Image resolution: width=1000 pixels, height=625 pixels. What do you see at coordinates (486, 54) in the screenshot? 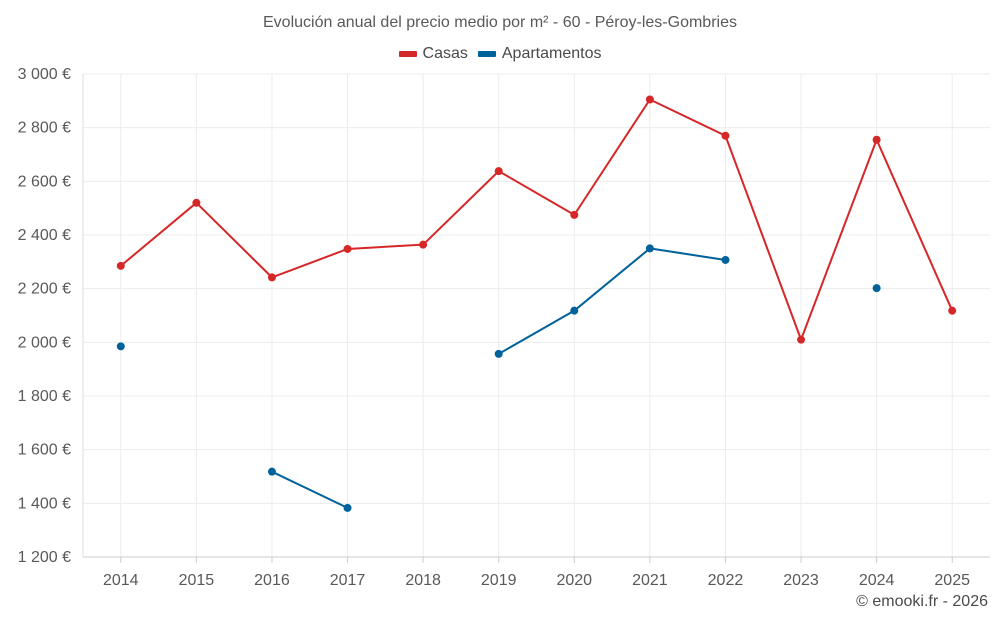
I see `legend-swatch-apartamentos` at bounding box center [486, 54].